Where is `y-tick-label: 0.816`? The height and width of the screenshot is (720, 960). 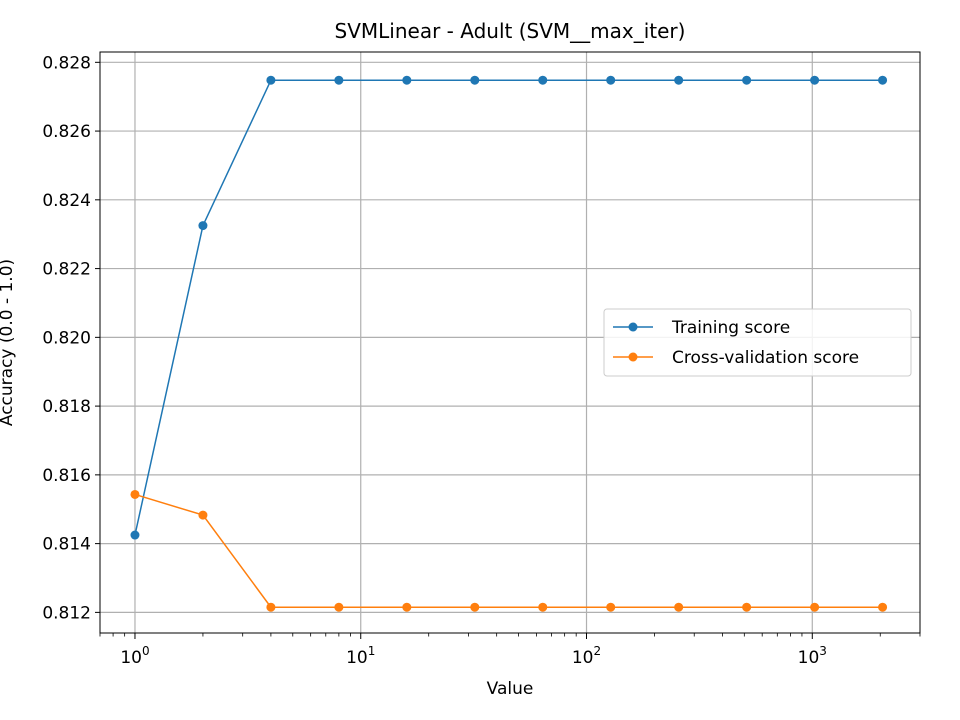 y-tick-label: 0.816 is located at coordinates (66, 476).